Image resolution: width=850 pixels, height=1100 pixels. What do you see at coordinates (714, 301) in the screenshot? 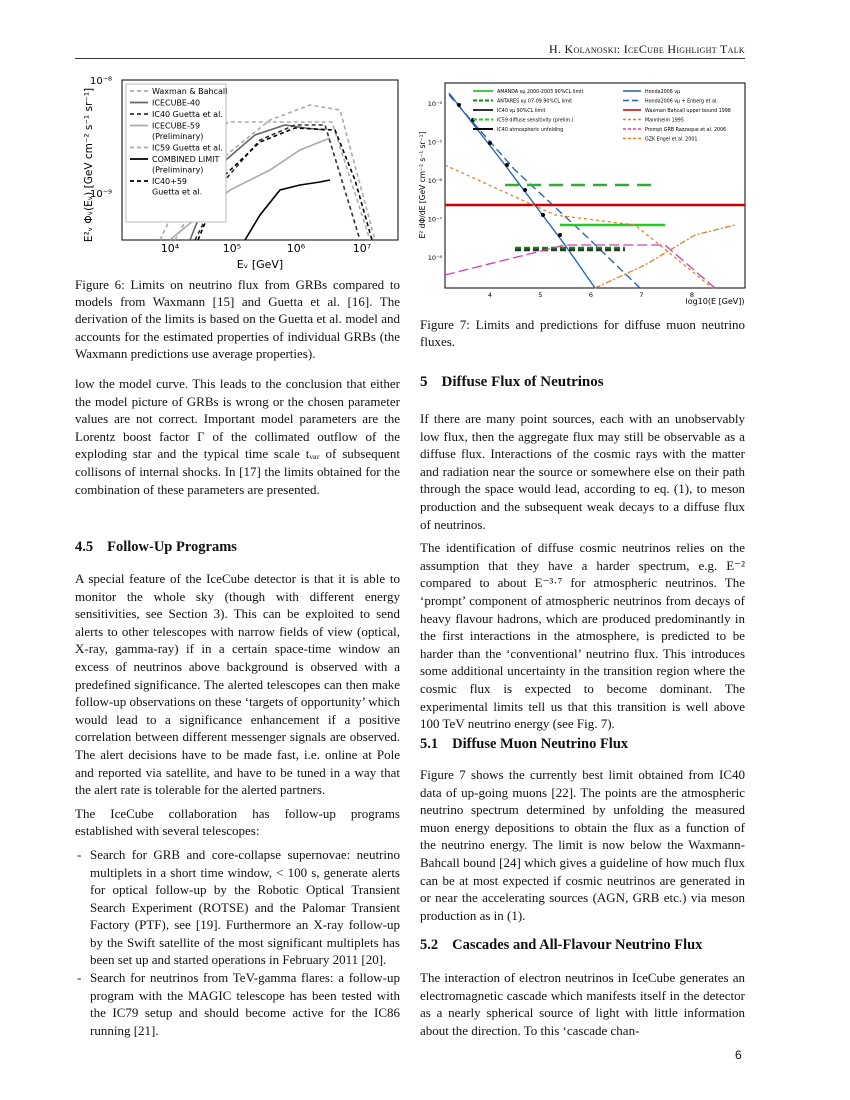
I see `x-axis-label: log10(E [GeV])` at bounding box center [714, 301].